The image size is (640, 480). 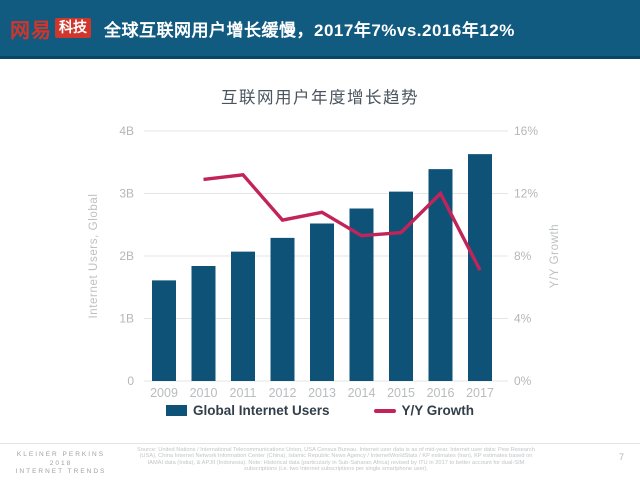 What do you see at coordinates (320, 98) in the screenshot?
I see `chart-title: 互联网用户年度增长趋势` at bounding box center [320, 98].